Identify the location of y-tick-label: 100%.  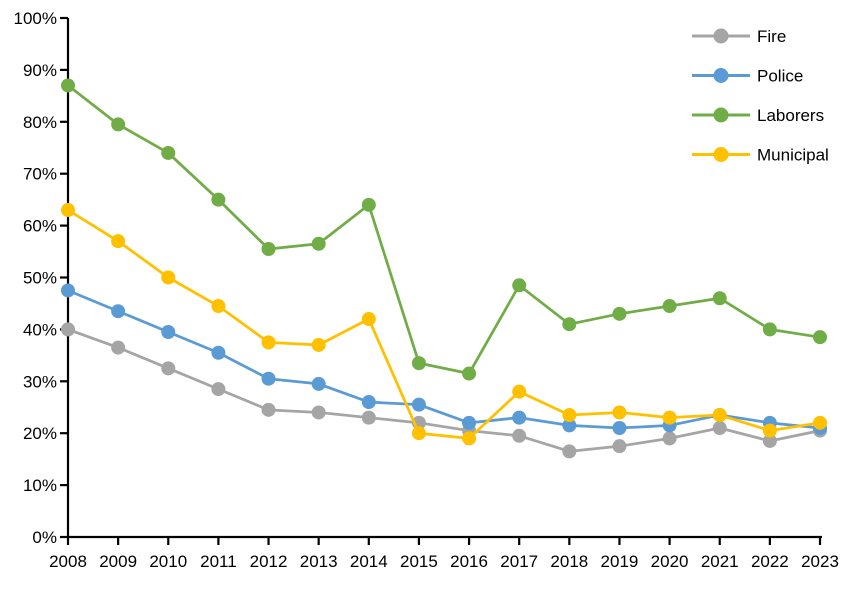
(35, 18).